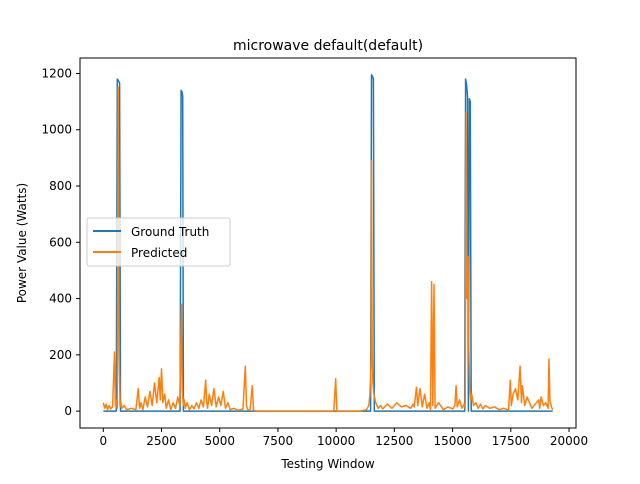  What do you see at coordinates (170, 232) in the screenshot?
I see `legend-label-ground-truth: Ground Truth` at bounding box center [170, 232].